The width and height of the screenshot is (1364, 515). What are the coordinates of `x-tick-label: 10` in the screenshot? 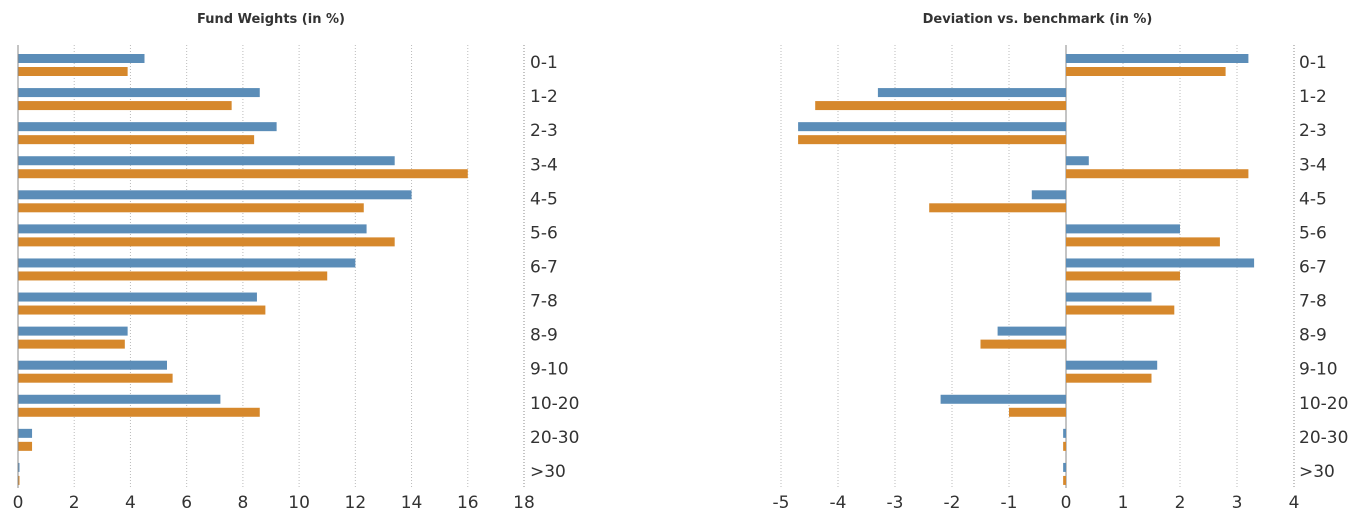 It's located at (299, 503).